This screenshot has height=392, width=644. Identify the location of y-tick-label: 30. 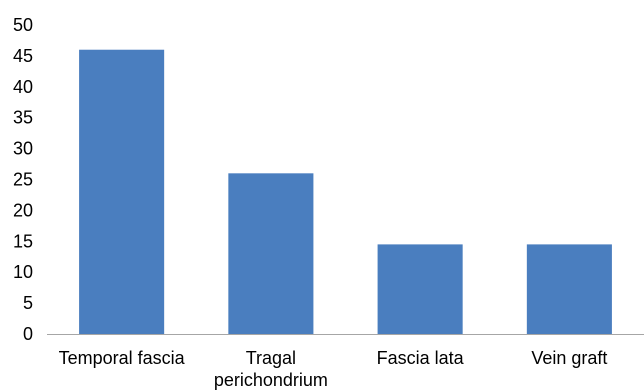
(23, 149).